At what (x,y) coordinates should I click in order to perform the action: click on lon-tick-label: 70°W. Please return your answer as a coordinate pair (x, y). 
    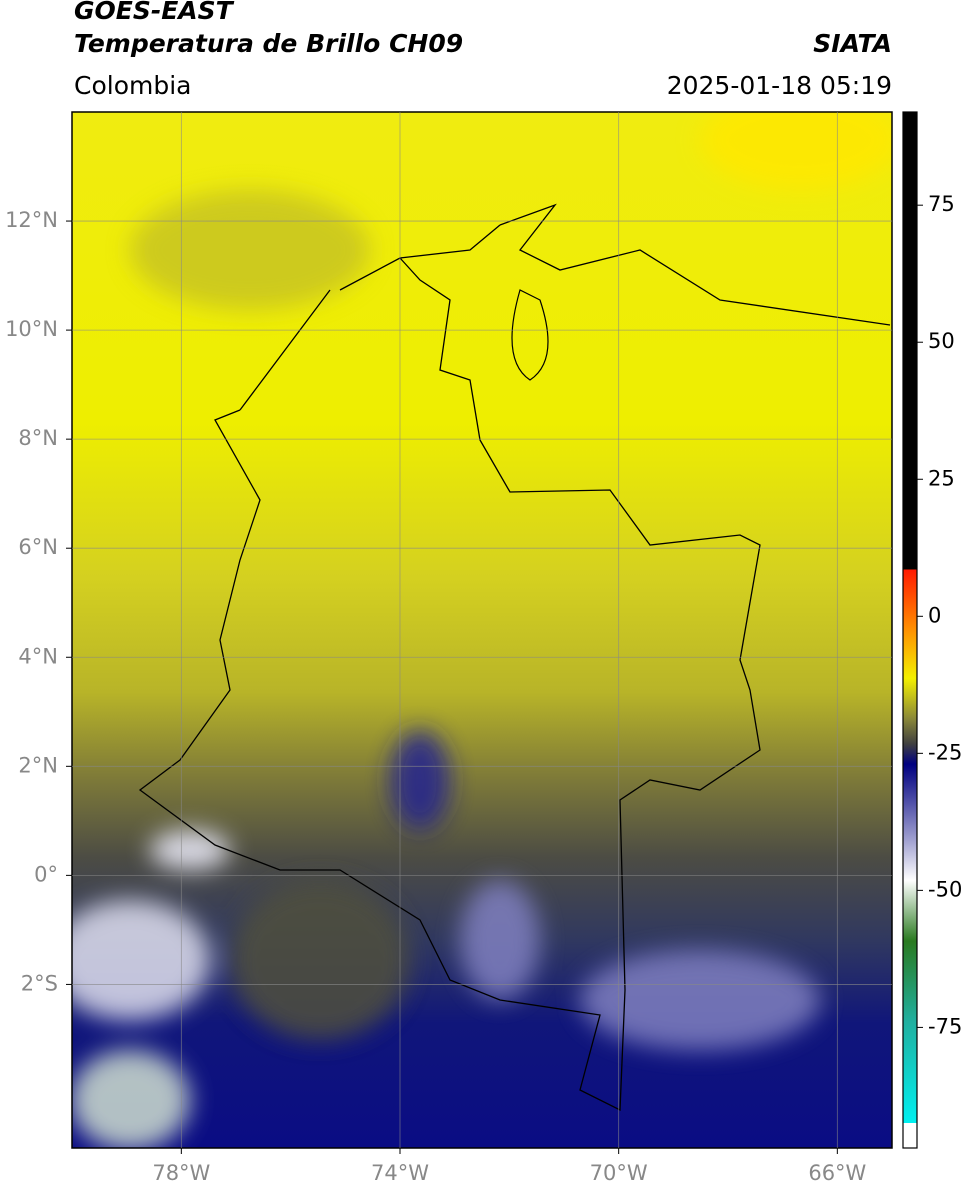
    Looking at the image, I should click on (619, 1173).